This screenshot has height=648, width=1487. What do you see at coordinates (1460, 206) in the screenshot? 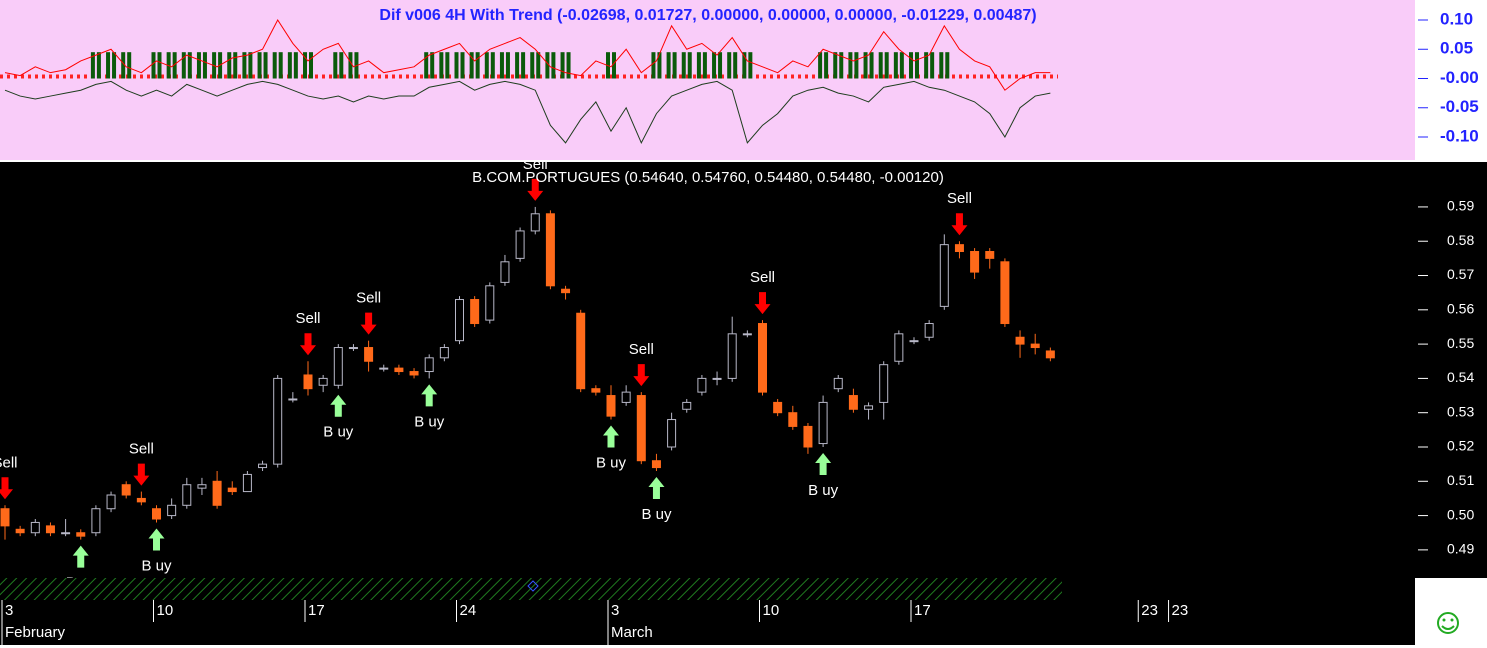
I see `y-tick-label: 0.59` at bounding box center [1460, 206].